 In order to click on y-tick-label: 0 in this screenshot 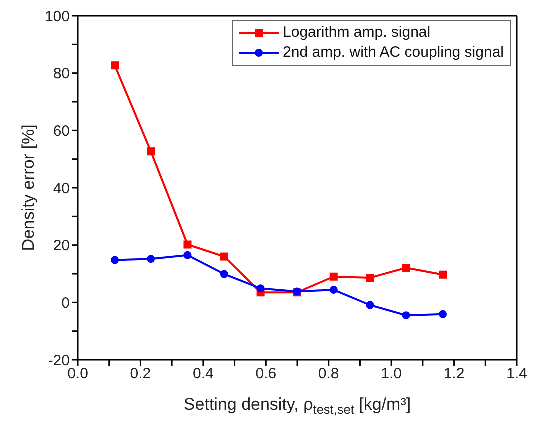, I will do `click(66, 303)`.